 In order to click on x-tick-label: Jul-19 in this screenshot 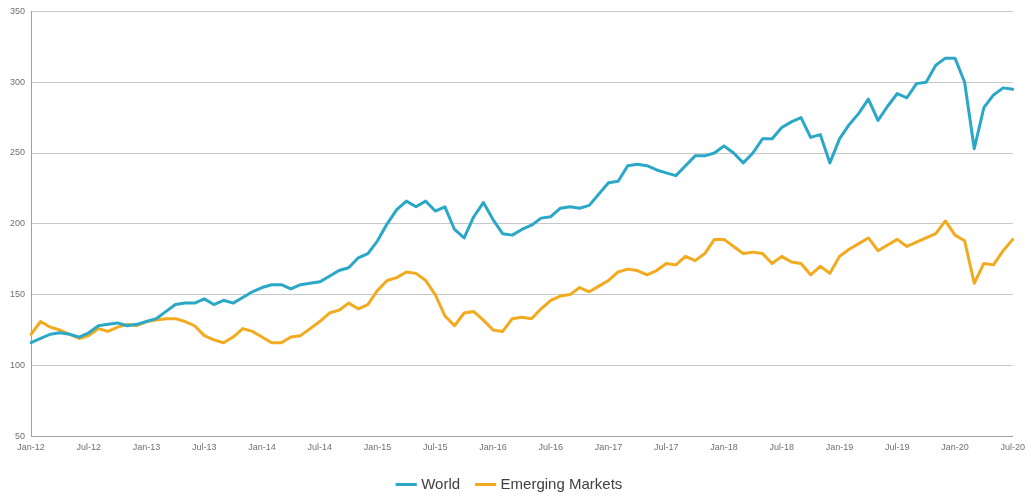, I will do `click(897, 447)`.